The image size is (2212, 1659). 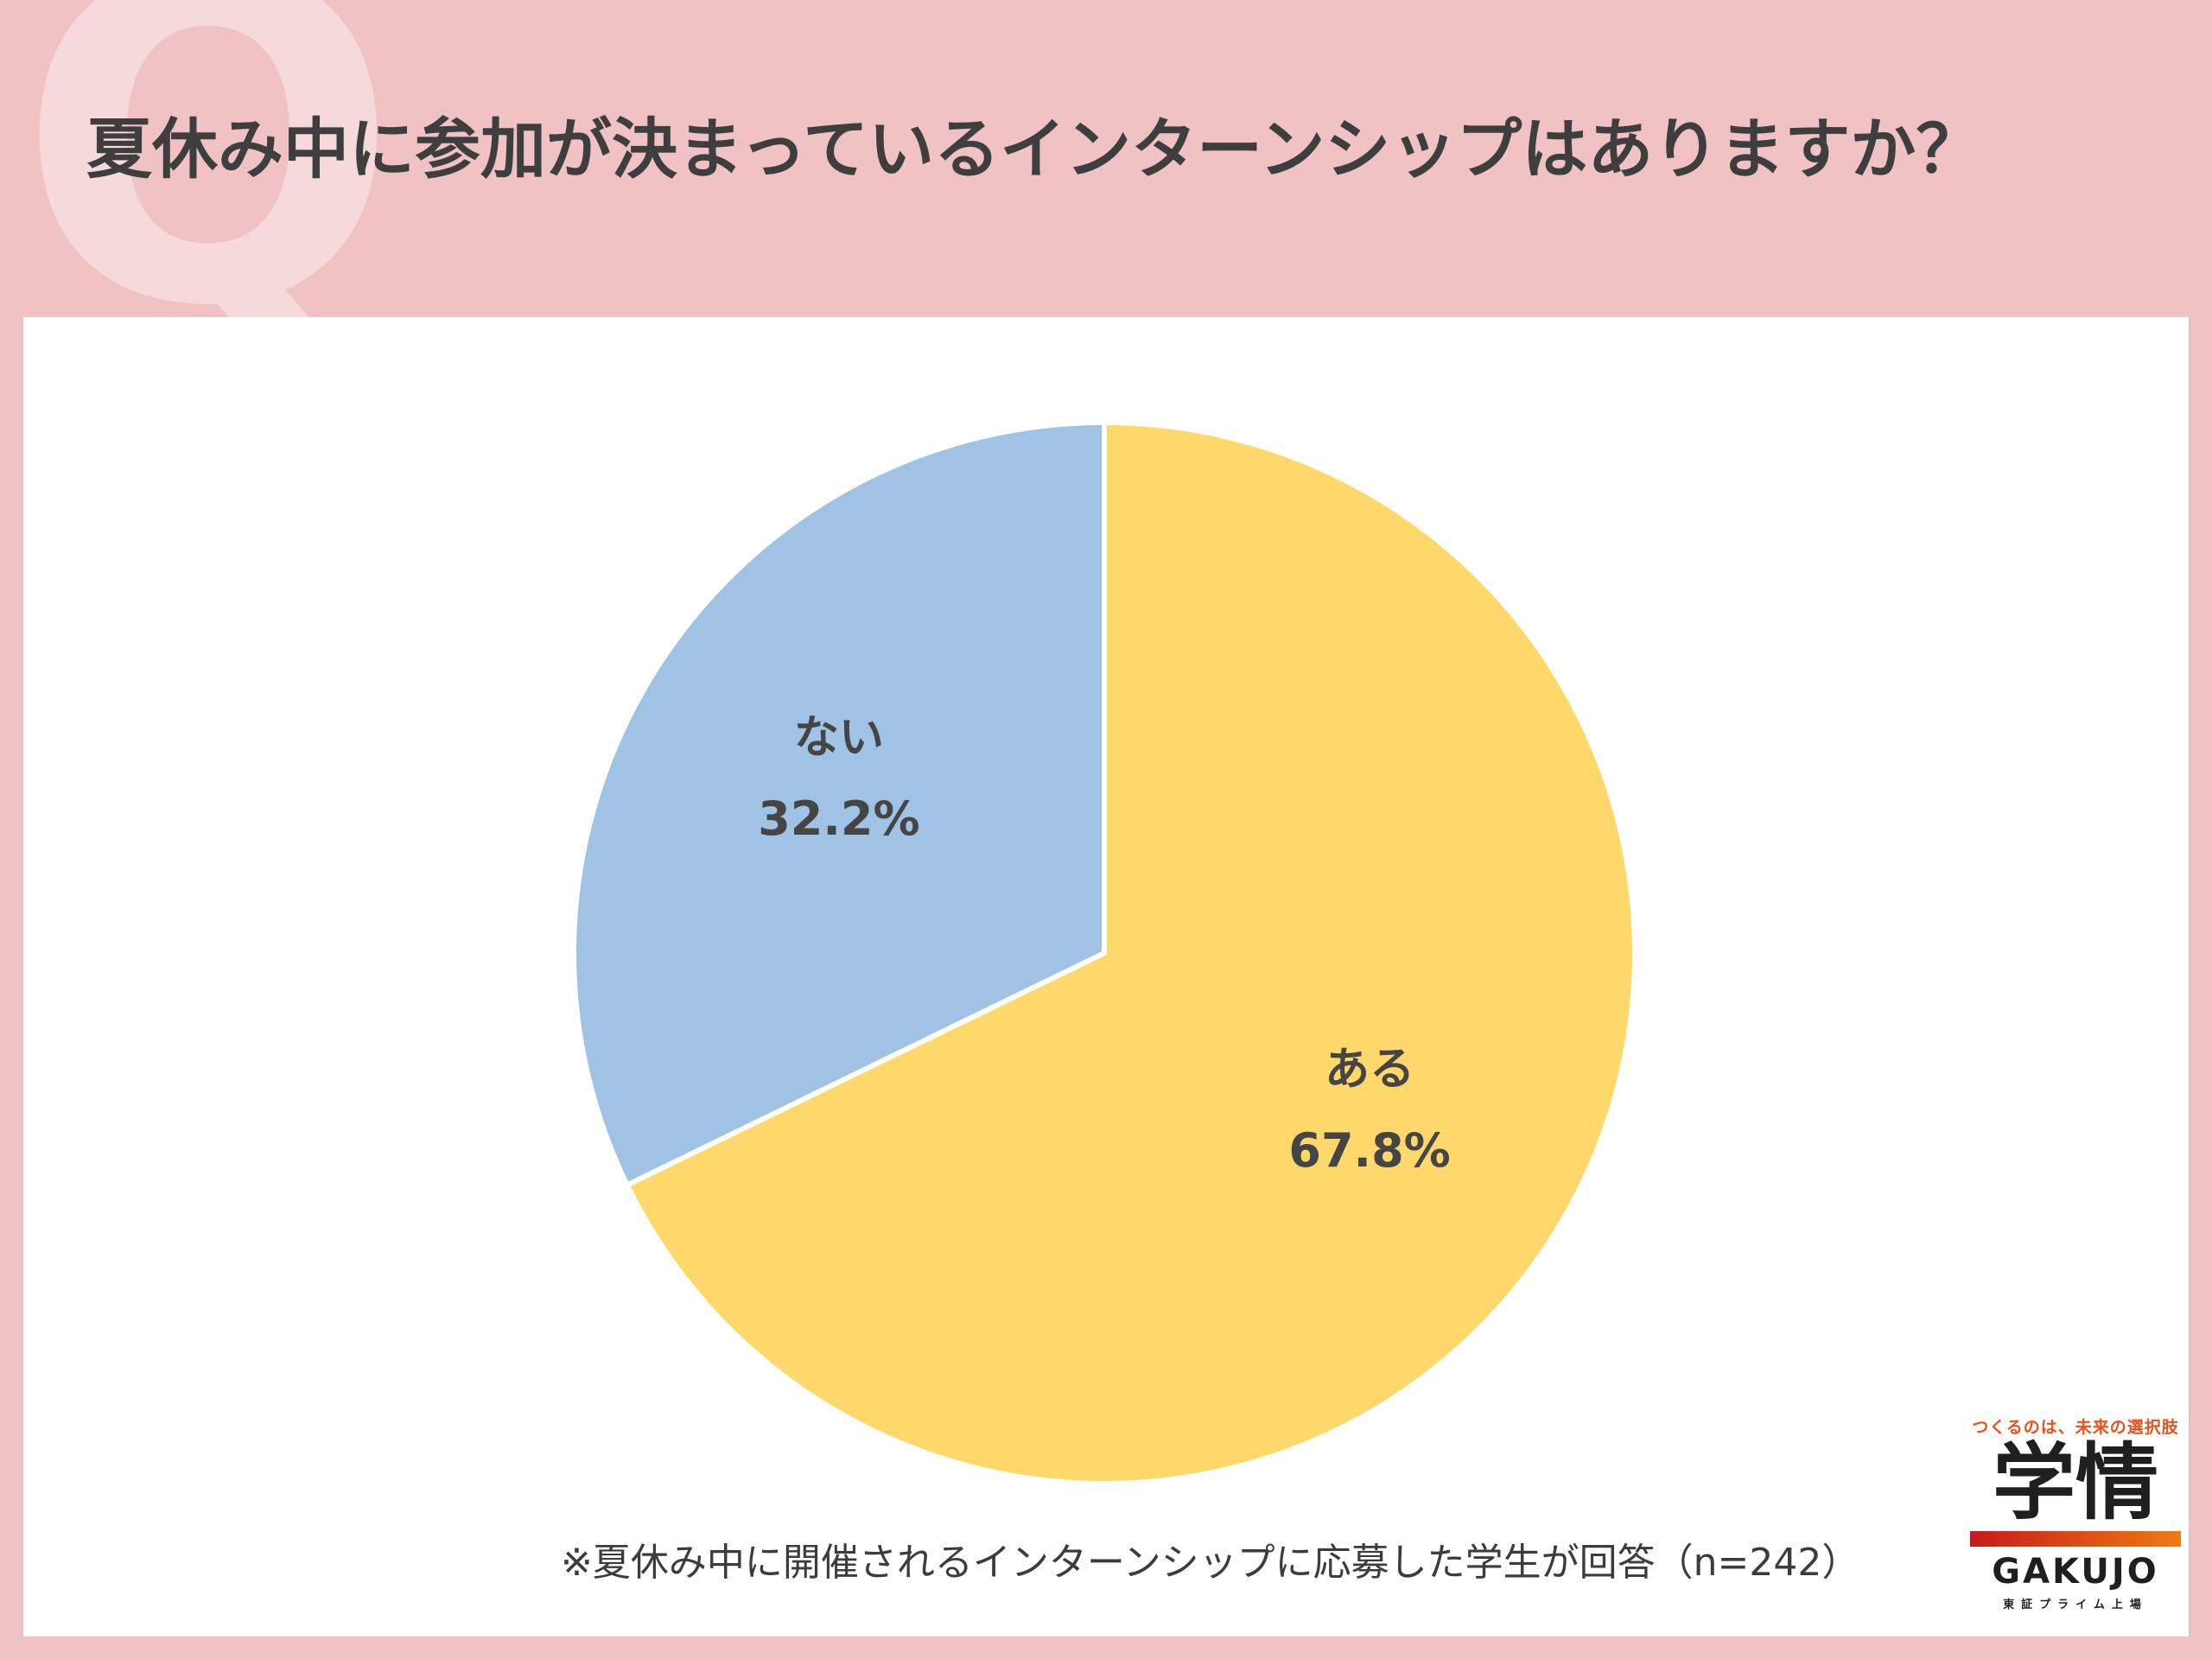 What do you see at coordinates (208, 202) in the screenshot?
I see `q-watermark: Q` at bounding box center [208, 202].